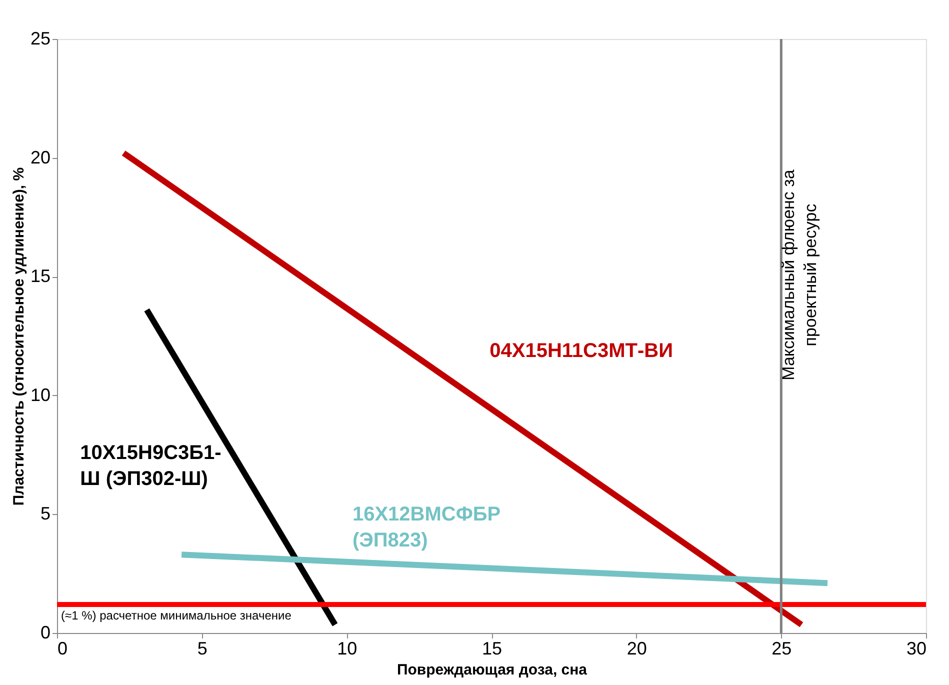  I want to click on y-tick-label: 5, so click(45, 514).